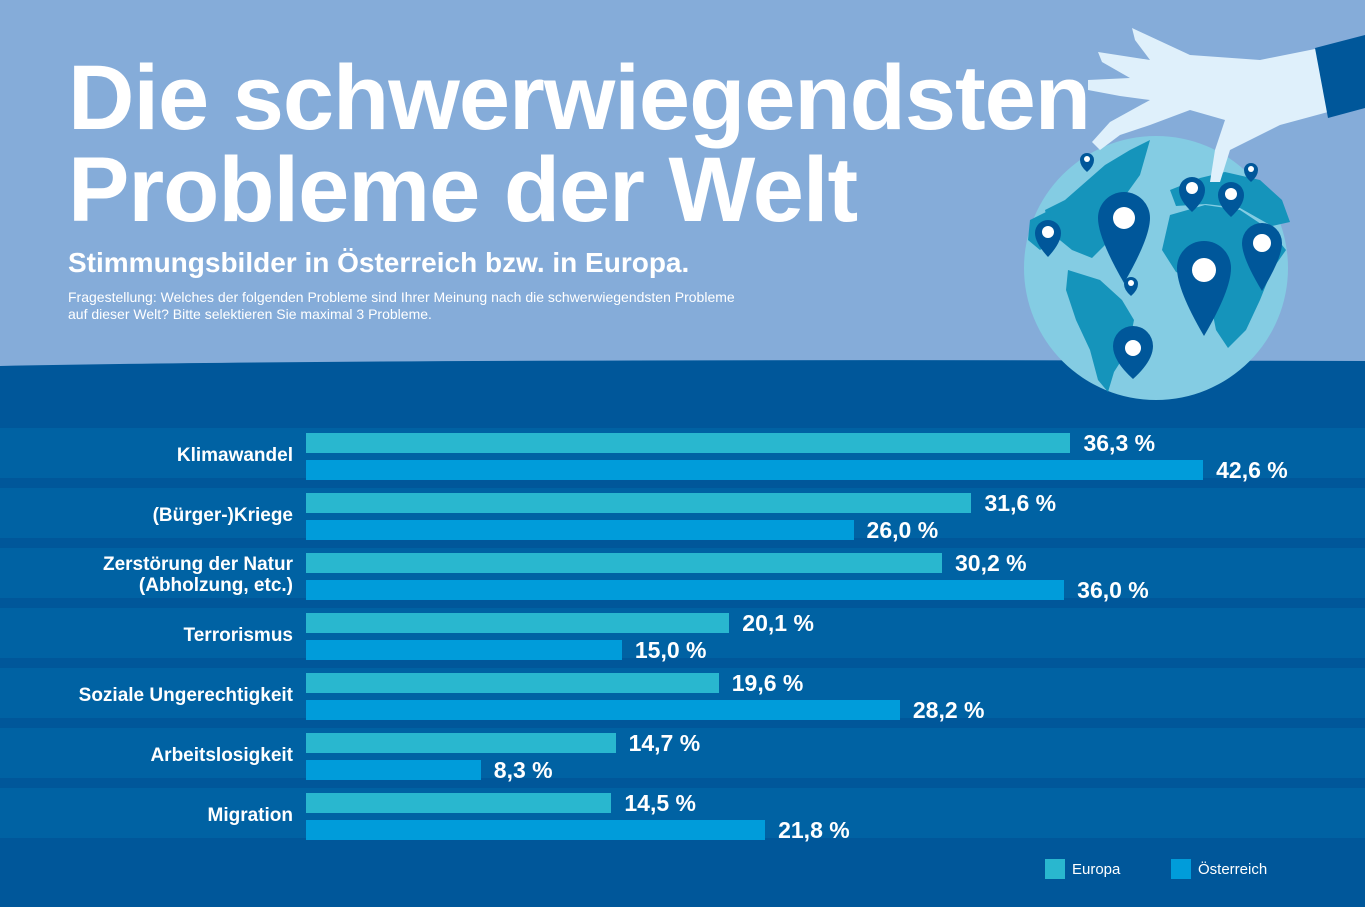 This screenshot has height=907, width=1365. I want to click on data-label: 28,2 %, so click(948, 710).